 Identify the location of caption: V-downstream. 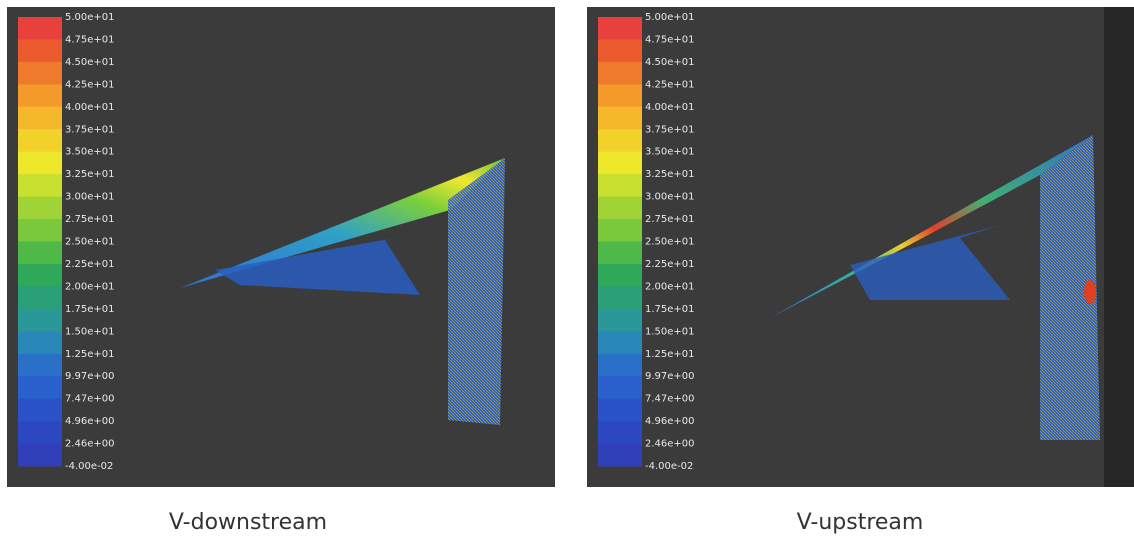
(248, 522).